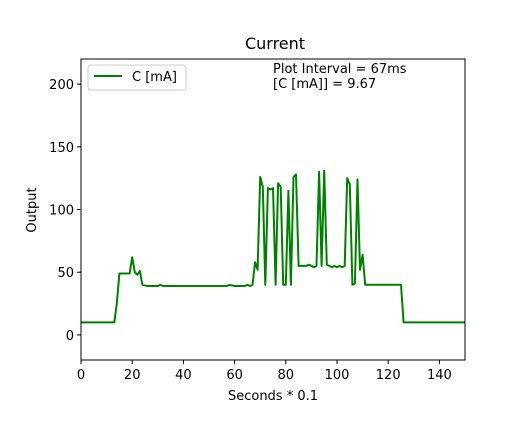 The image size is (529, 433). I want to click on chart-title: Current, so click(275, 43).